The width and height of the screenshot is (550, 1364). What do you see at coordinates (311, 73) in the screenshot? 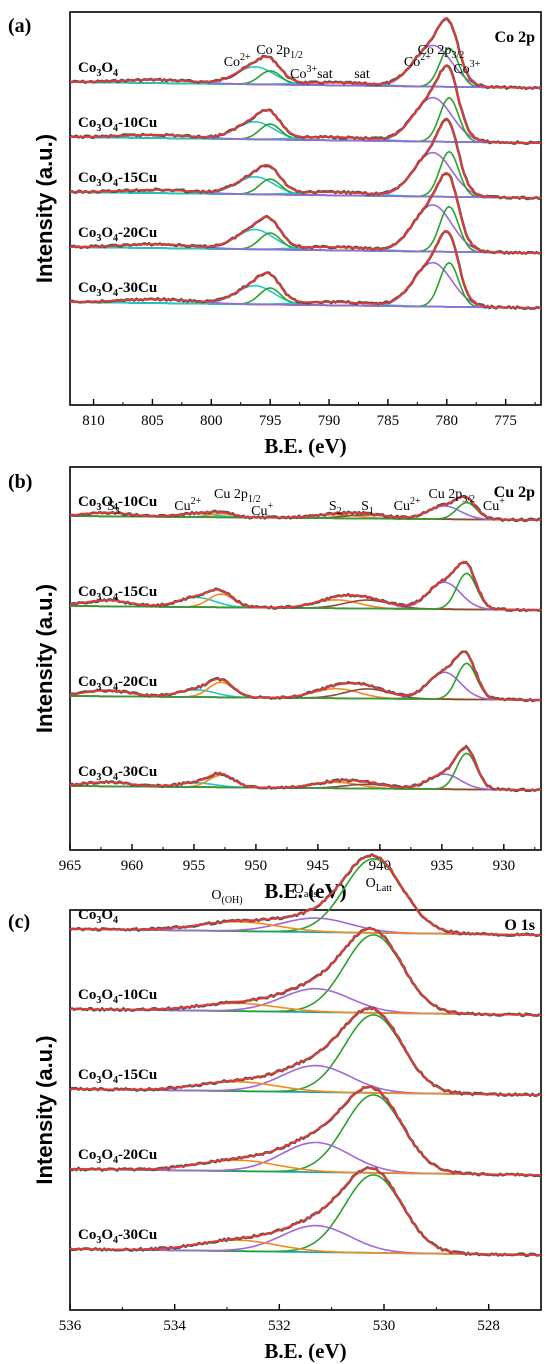
I see `peak-label: Co3+sat` at bounding box center [311, 73].